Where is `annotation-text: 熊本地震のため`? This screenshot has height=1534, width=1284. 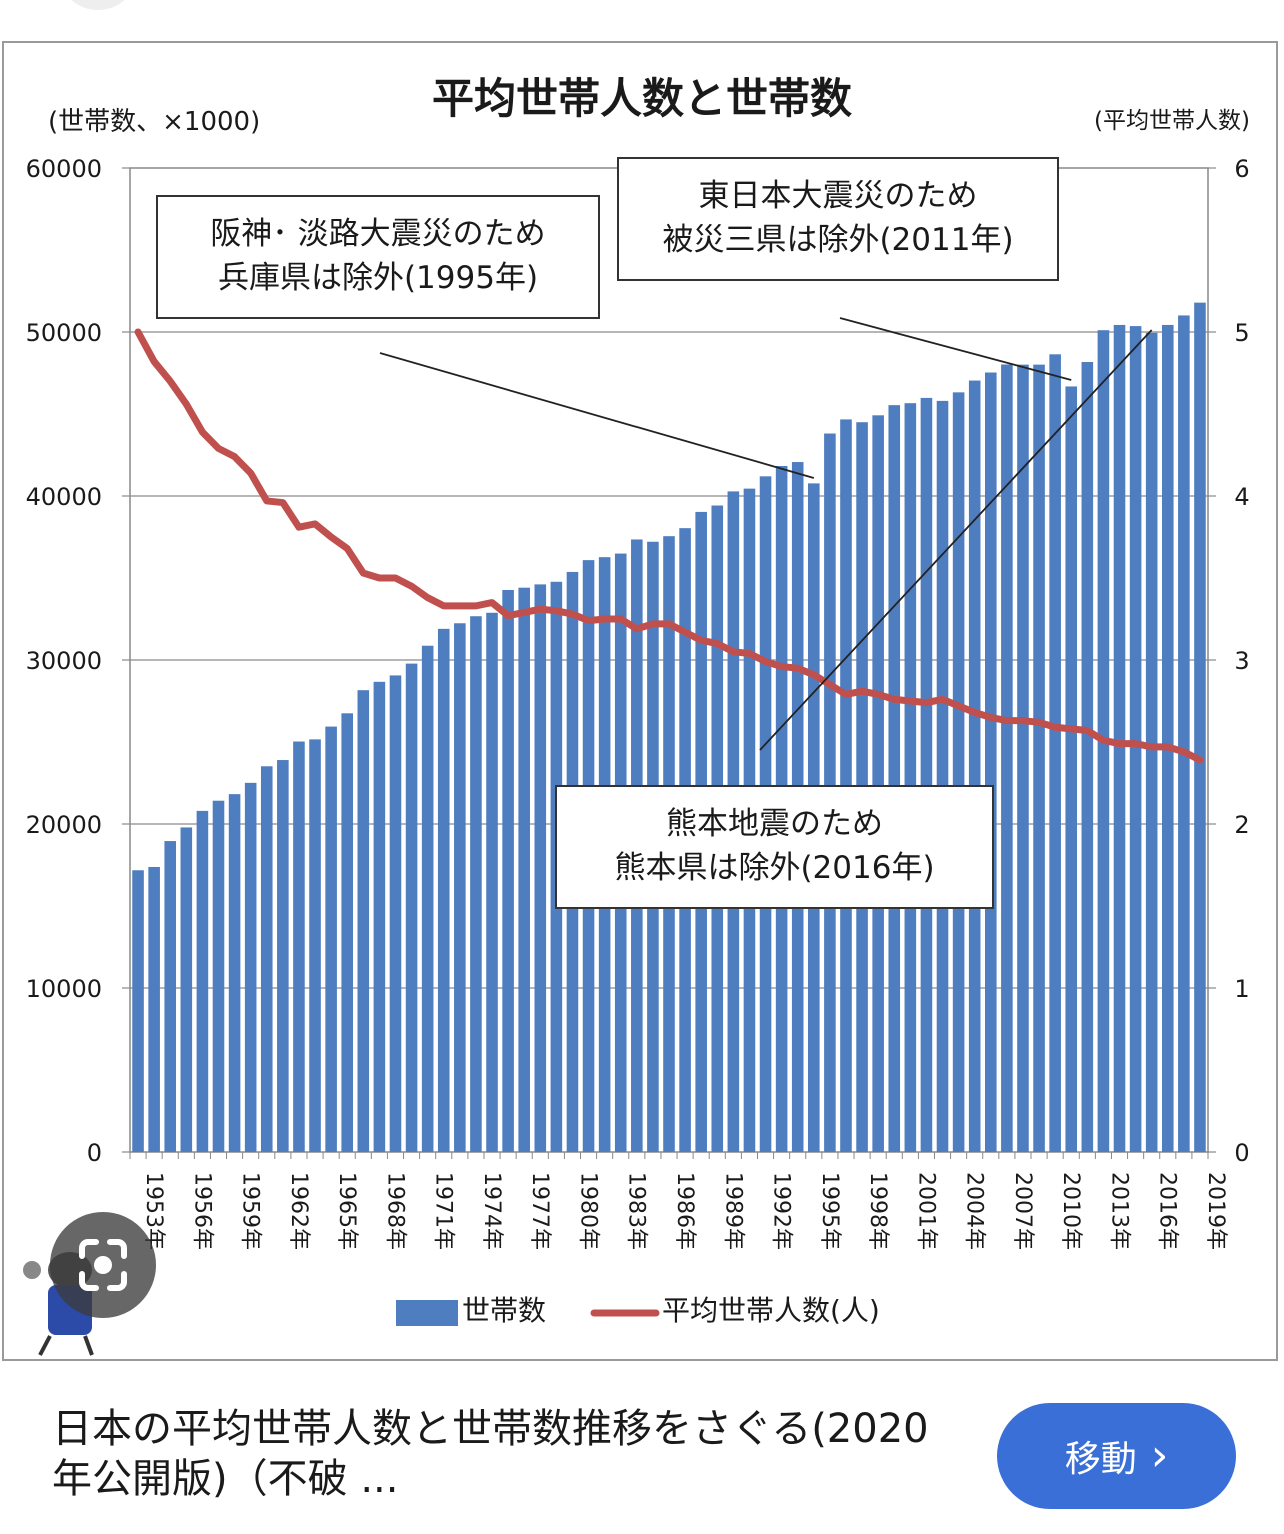
annotation-text: 熊本地震のため is located at coordinates (774, 824).